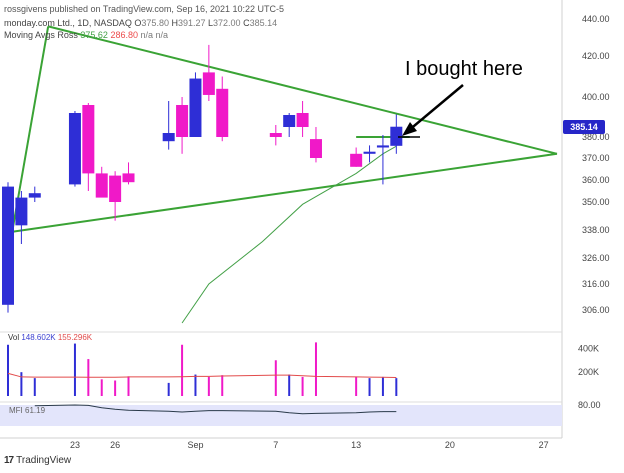 The width and height of the screenshot is (624, 473). What do you see at coordinates (146, 35) in the screenshot?
I see `ma-value-c: n/a` at bounding box center [146, 35].